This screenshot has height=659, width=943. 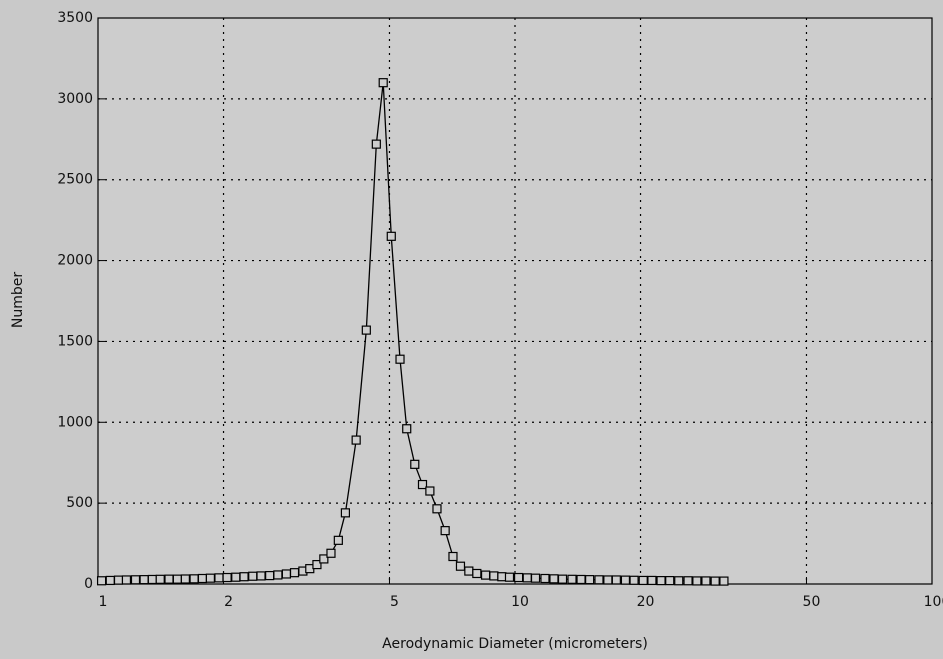 I want to click on y-tick-label: 500, so click(x=79, y=503).